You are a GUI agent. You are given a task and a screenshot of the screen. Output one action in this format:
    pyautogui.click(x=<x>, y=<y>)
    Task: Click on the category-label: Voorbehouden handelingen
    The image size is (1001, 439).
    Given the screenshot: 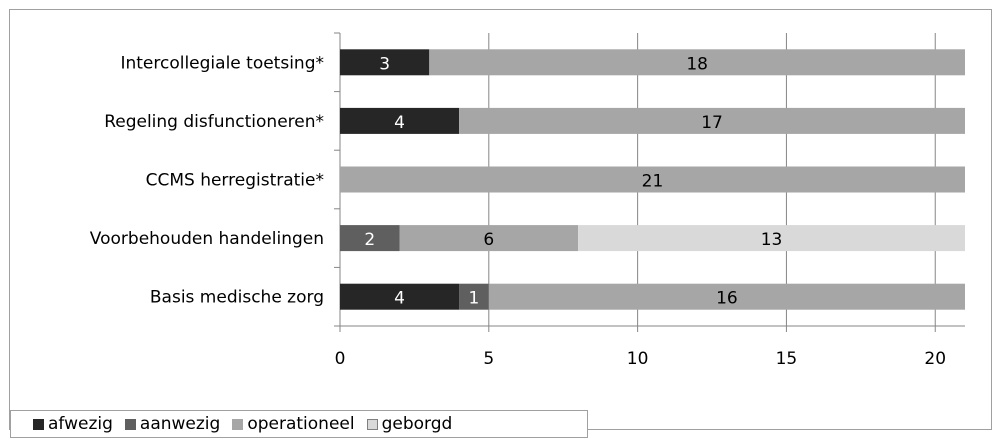 What is the action you would take?
    pyautogui.click(x=207, y=239)
    